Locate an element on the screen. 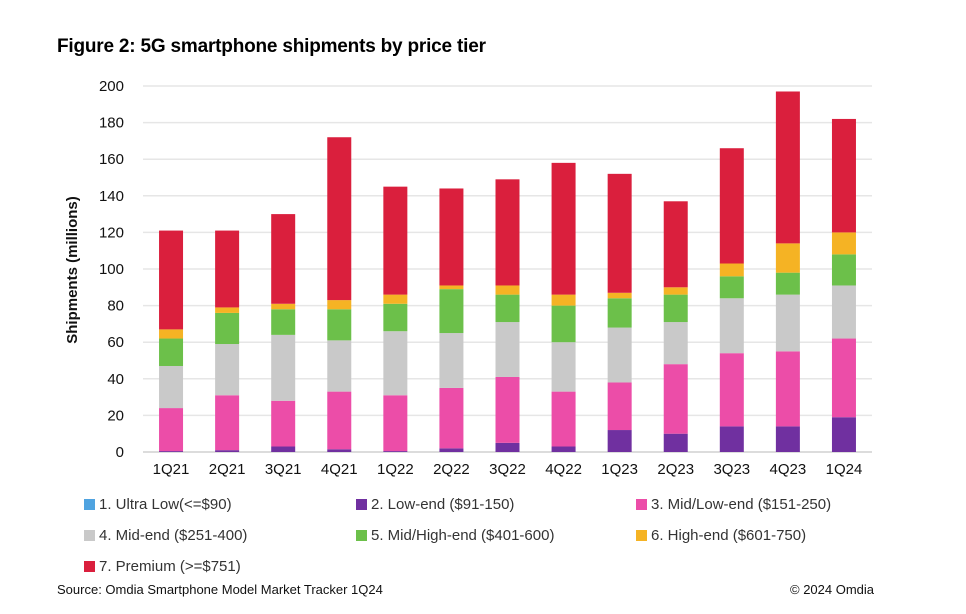  bar-stack-2Q21 is located at coordinates (227, 341).